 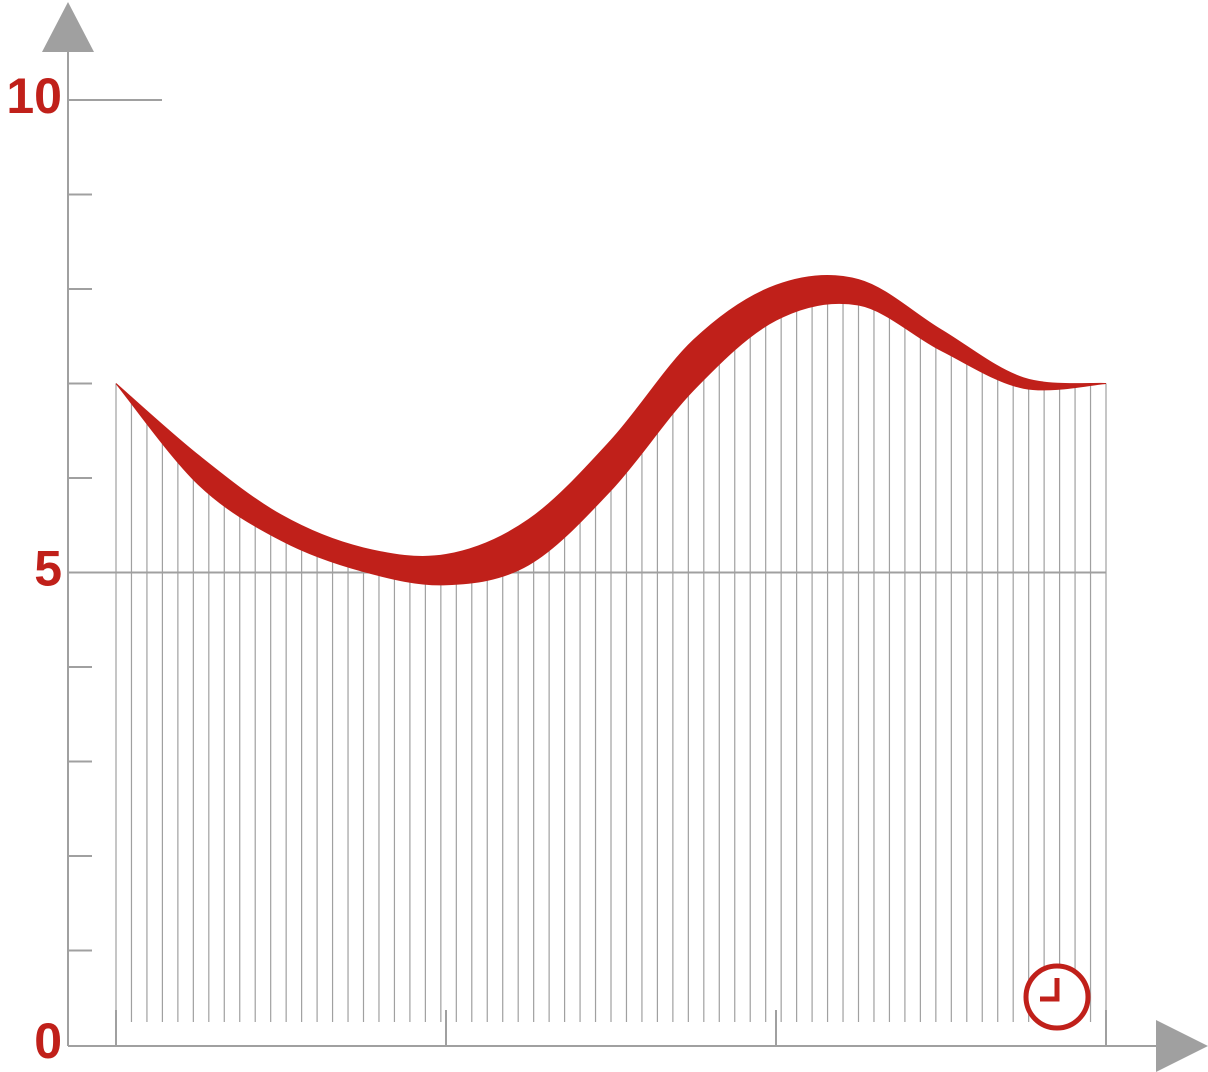 What do you see at coordinates (34, 96) in the screenshot?
I see `y-tick-label: 10` at bounding box center [34, 96].